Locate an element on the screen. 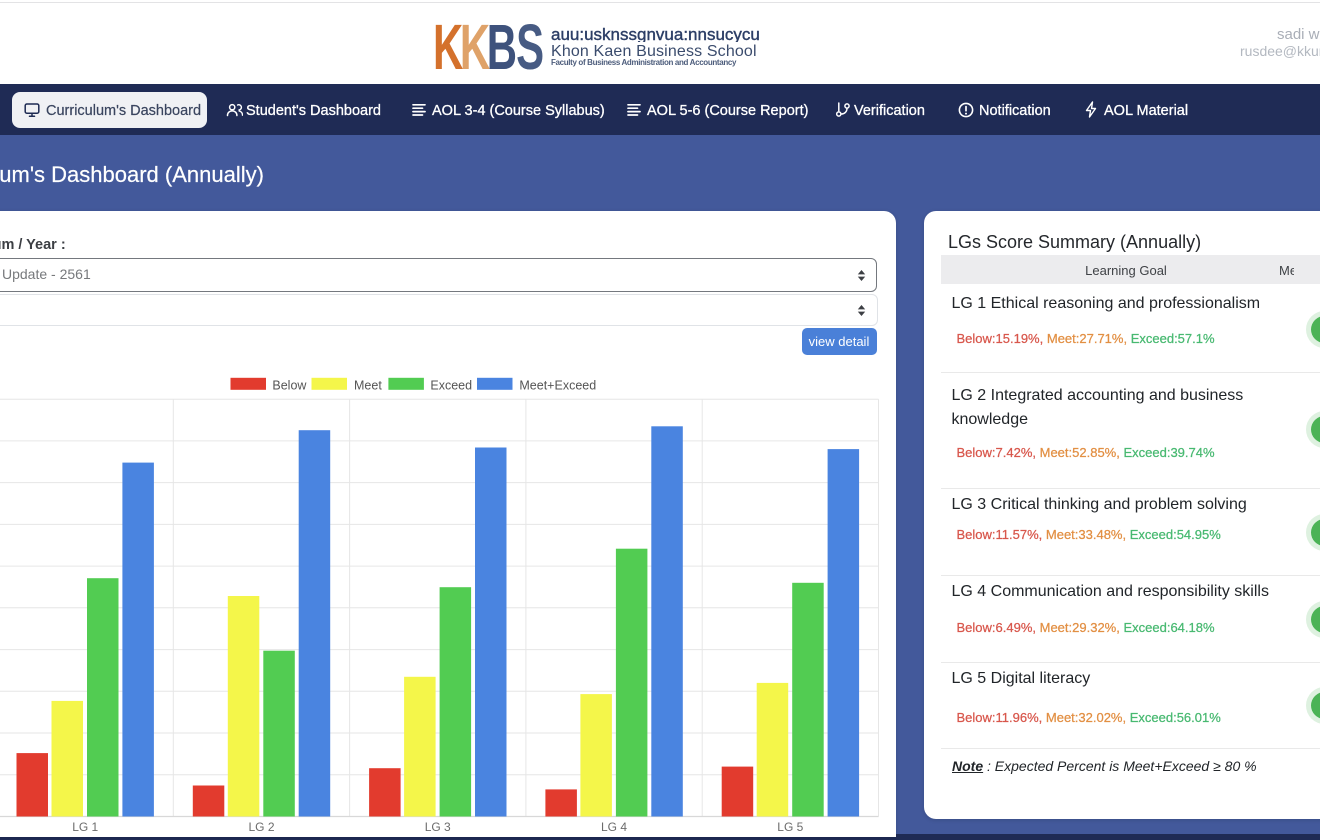 The width and height of the screenshot is (1320, 840). svg-text: LG 1 is located at coordinates (85, 827).